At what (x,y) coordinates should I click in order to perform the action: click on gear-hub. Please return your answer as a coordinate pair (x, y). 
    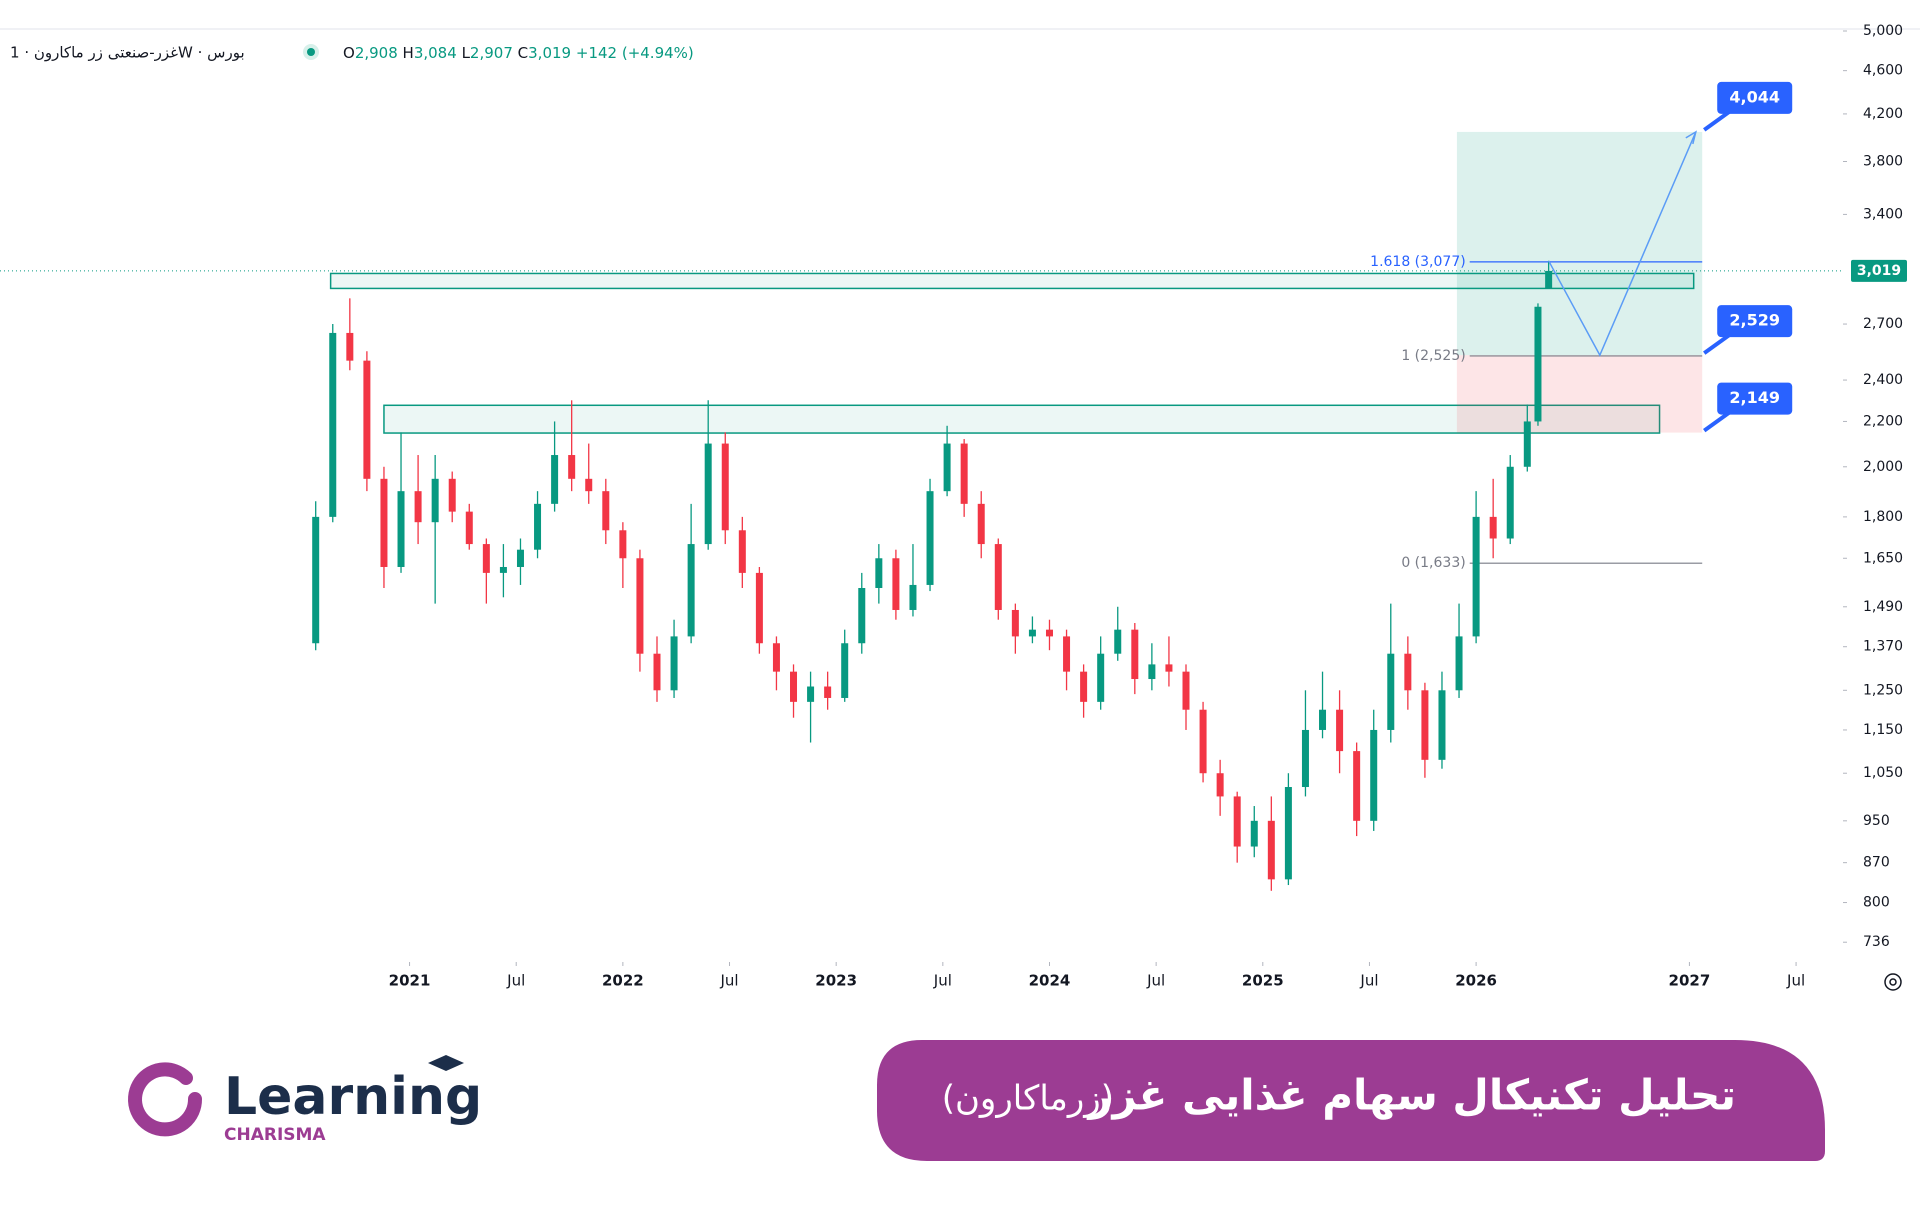
    Looking at the image, I should click on (1893, 982).